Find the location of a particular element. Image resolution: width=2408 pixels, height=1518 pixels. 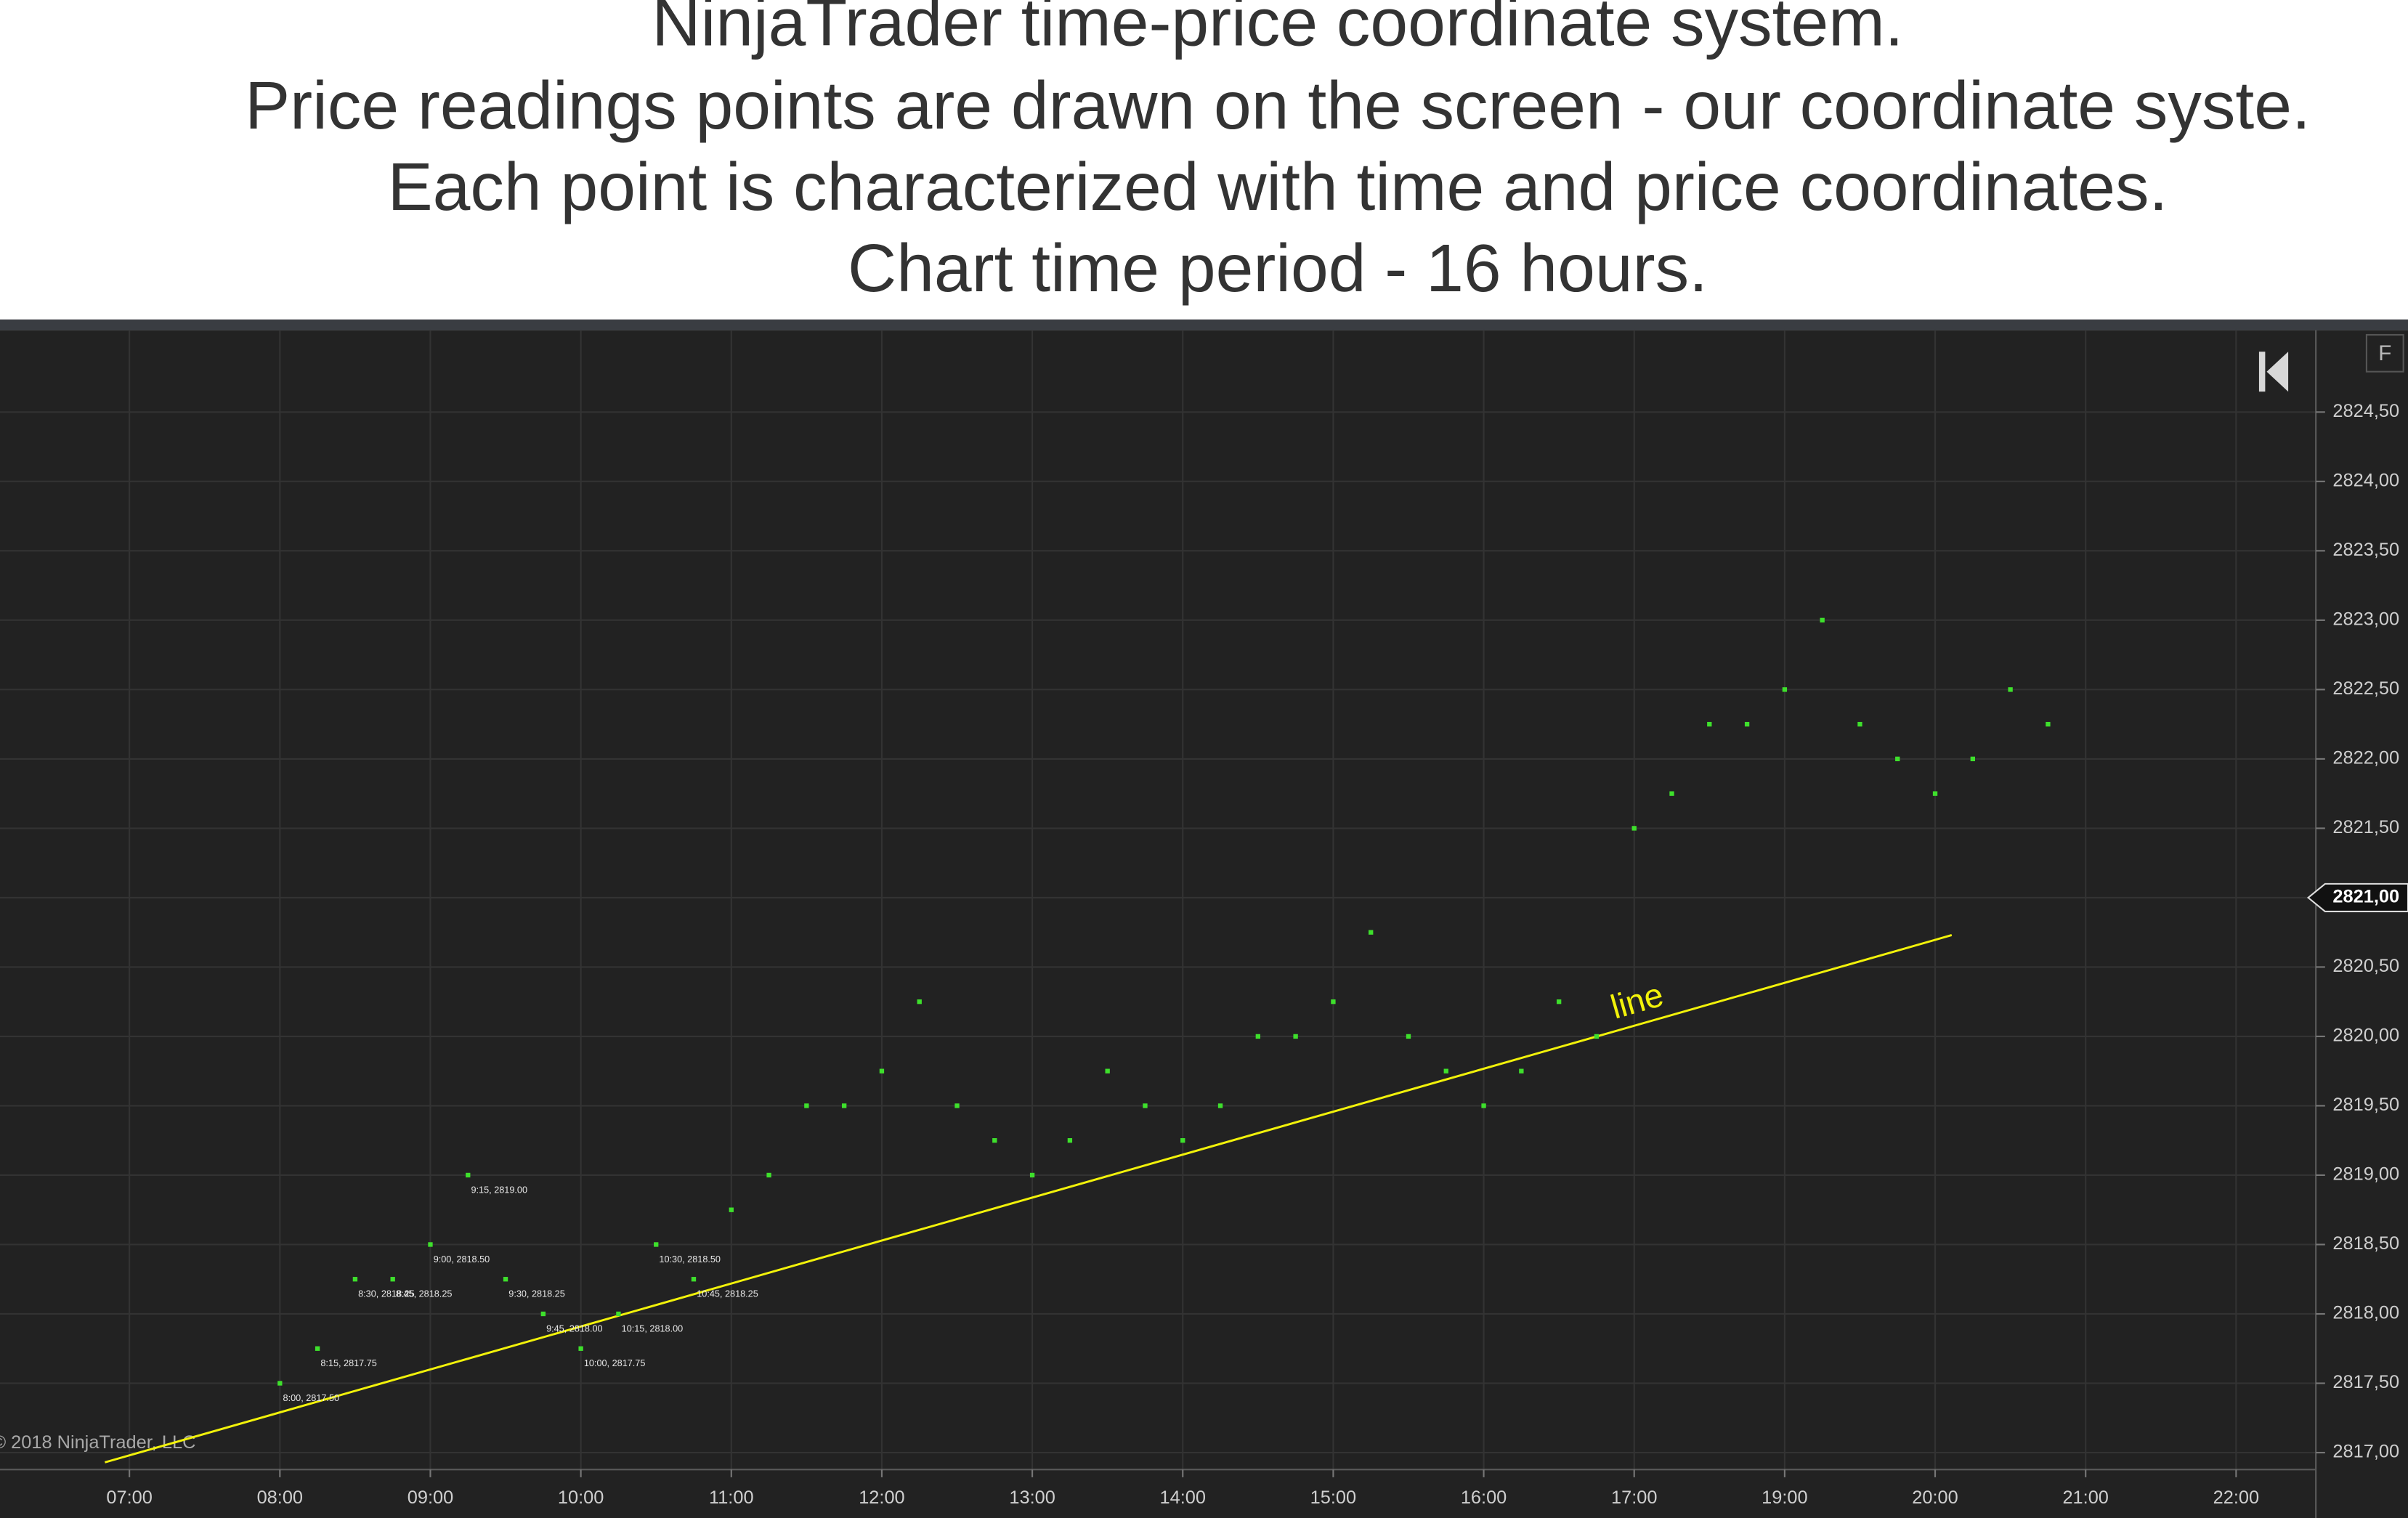

y-tick-label: 2818,50 is located at coordinates (2365, 1243).